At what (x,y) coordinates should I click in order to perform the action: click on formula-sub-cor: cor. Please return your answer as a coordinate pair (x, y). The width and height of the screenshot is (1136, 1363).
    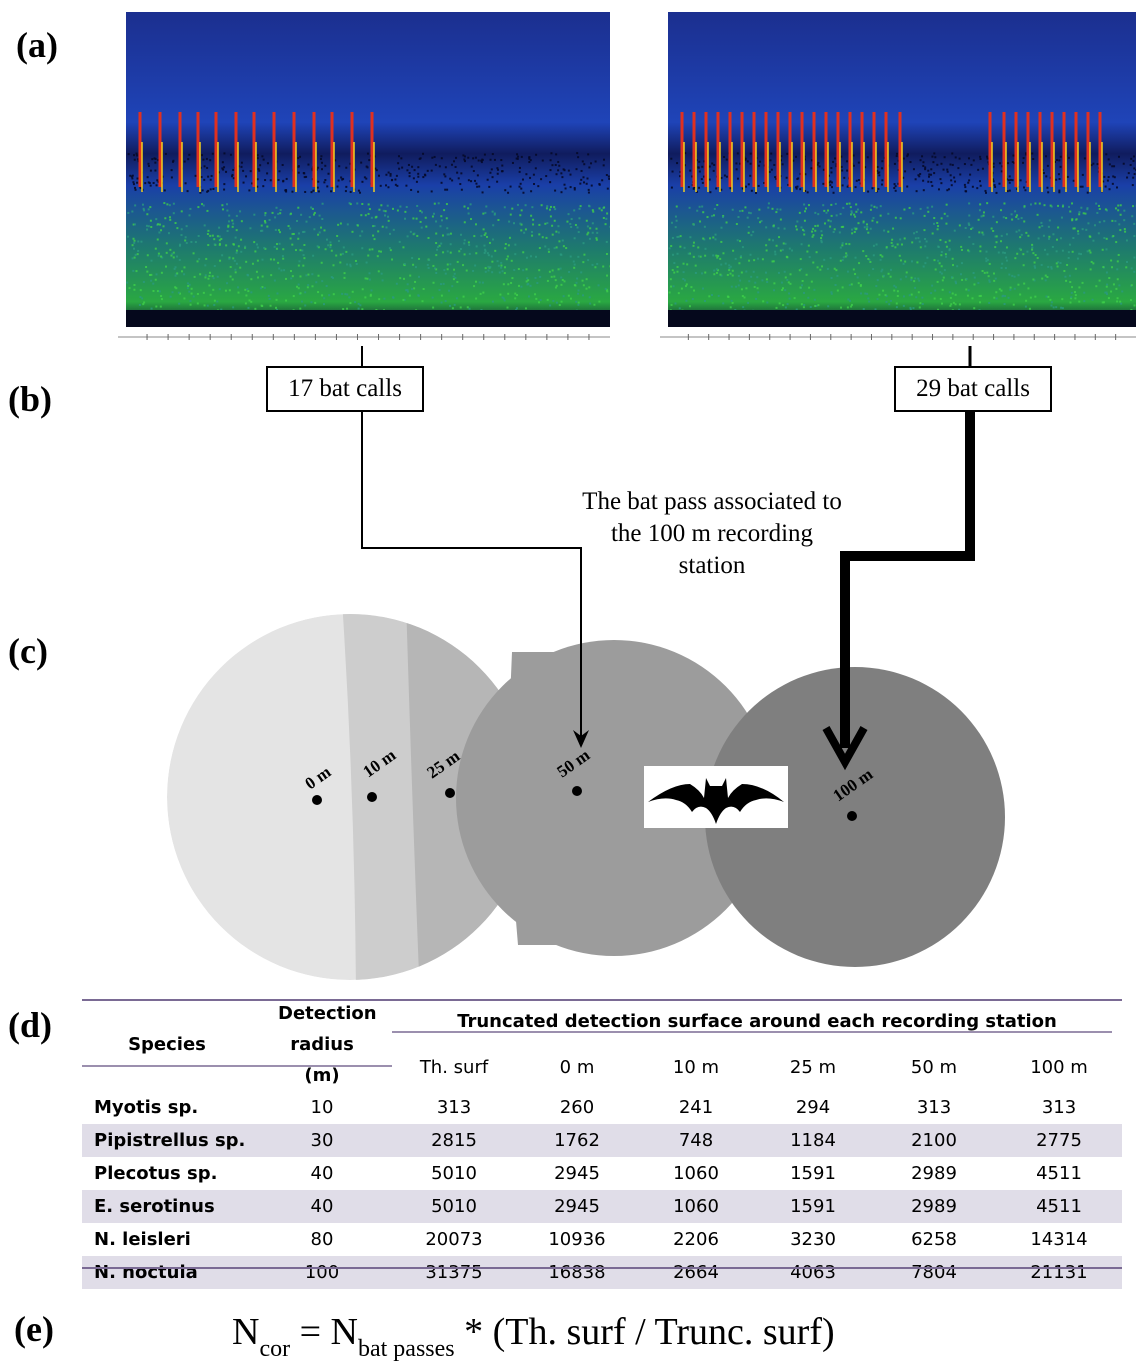
    Looking at the image, I should click on (274, 1349).